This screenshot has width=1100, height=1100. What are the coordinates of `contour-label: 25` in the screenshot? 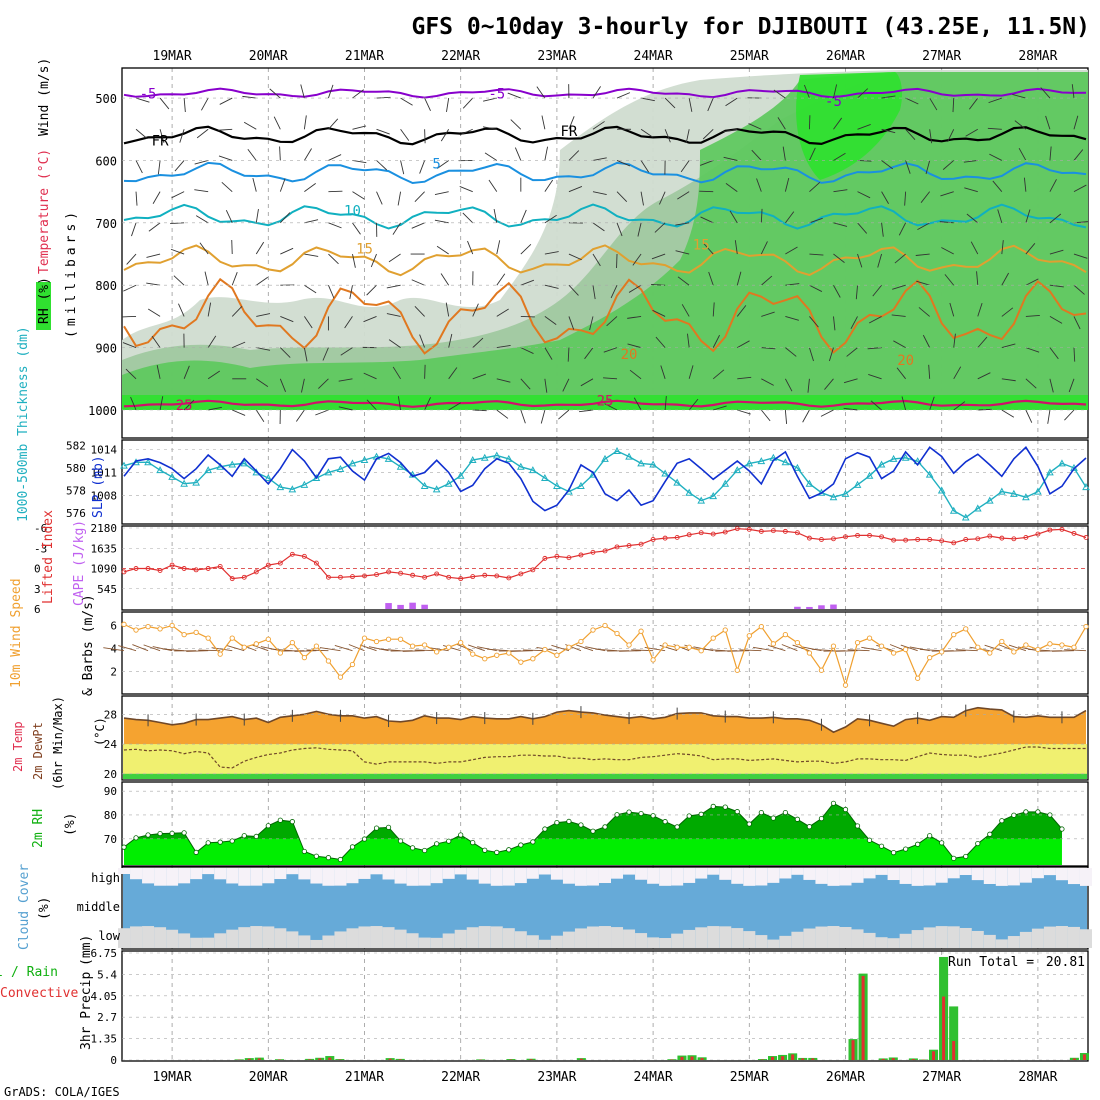 It's located at (184, 406).